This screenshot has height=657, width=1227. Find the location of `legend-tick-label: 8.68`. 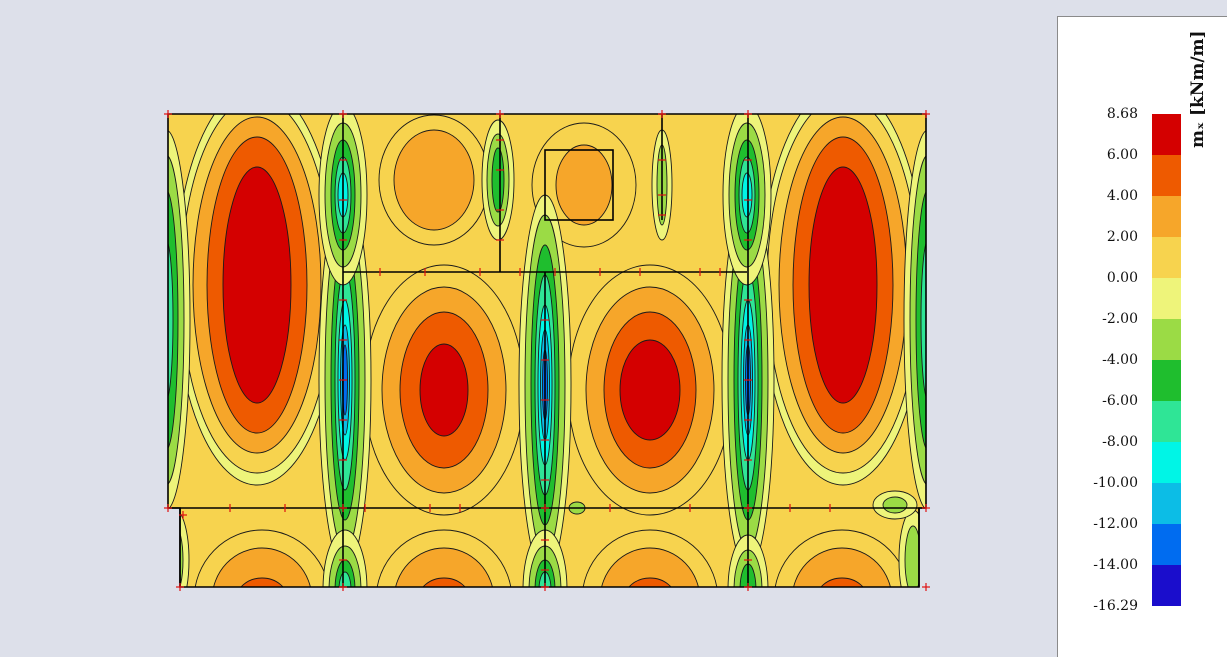

legend-tick-label: 8.68 is located at coordinates (1122, 114).